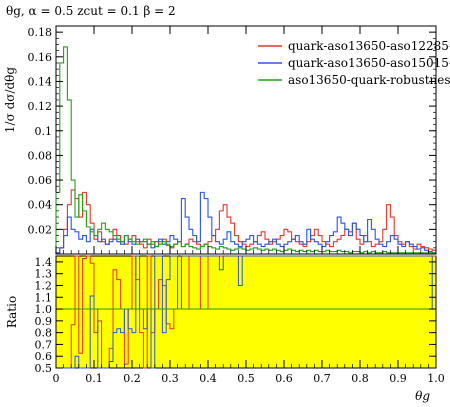  What do you see at coordinates (94, 378) in the screenshot?
I see `x-tick-label: 0.1` at bounding box center [94, 378].